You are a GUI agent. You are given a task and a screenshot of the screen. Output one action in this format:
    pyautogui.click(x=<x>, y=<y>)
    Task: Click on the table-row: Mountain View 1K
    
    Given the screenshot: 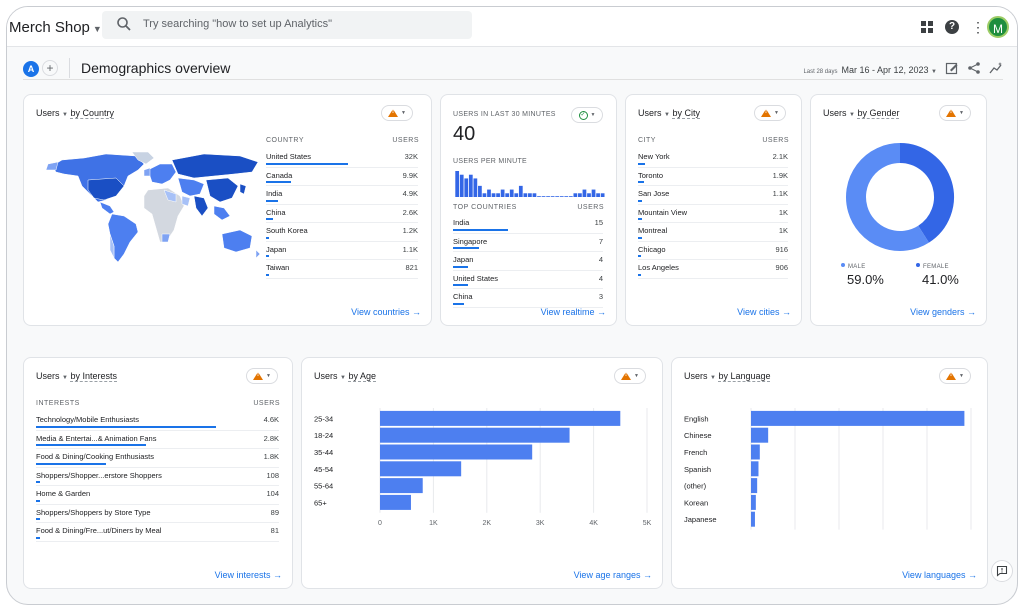 What is the action you would take?
    pyautogui.click(x=713, y=214)
    